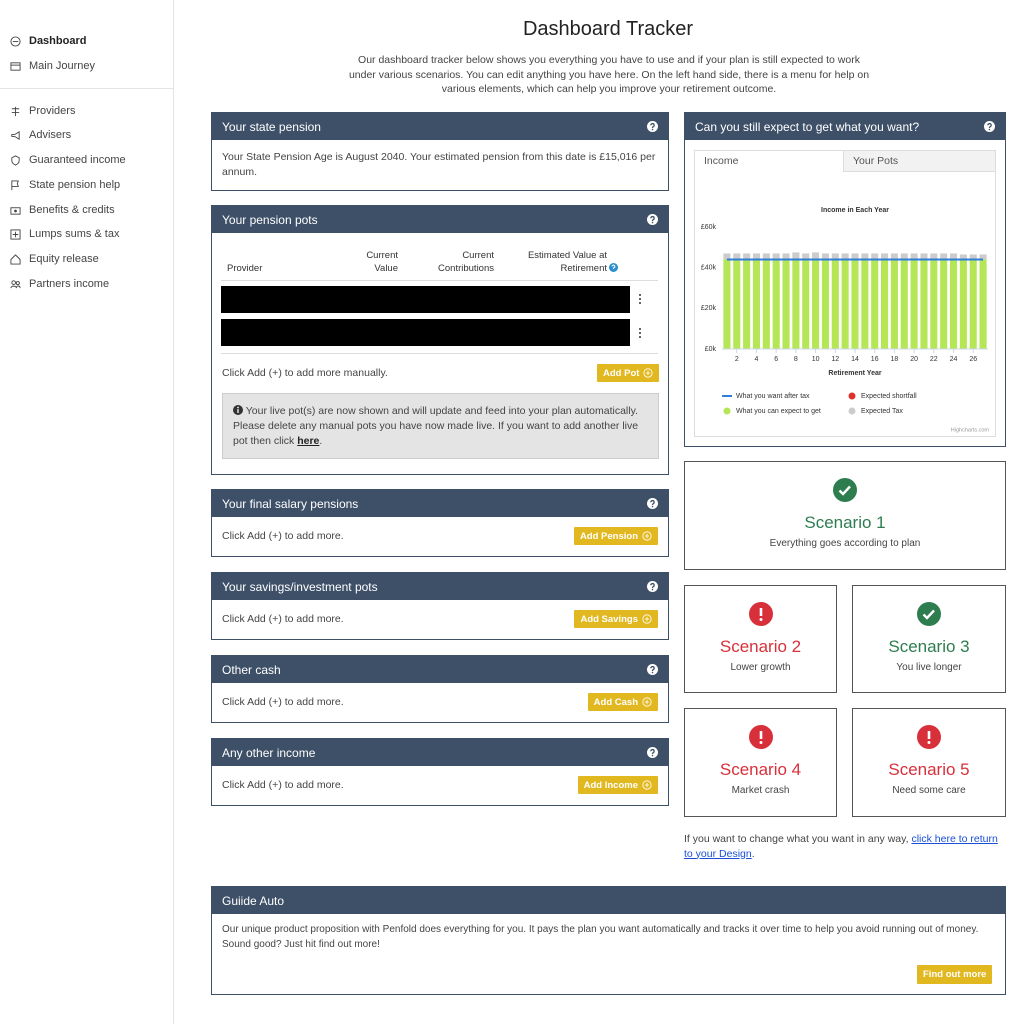 The image size is (1024, 1024). Describe the element at coordinates (290, 503) in the screenshot. I see `card-title: Your final salary pensions` at that location.